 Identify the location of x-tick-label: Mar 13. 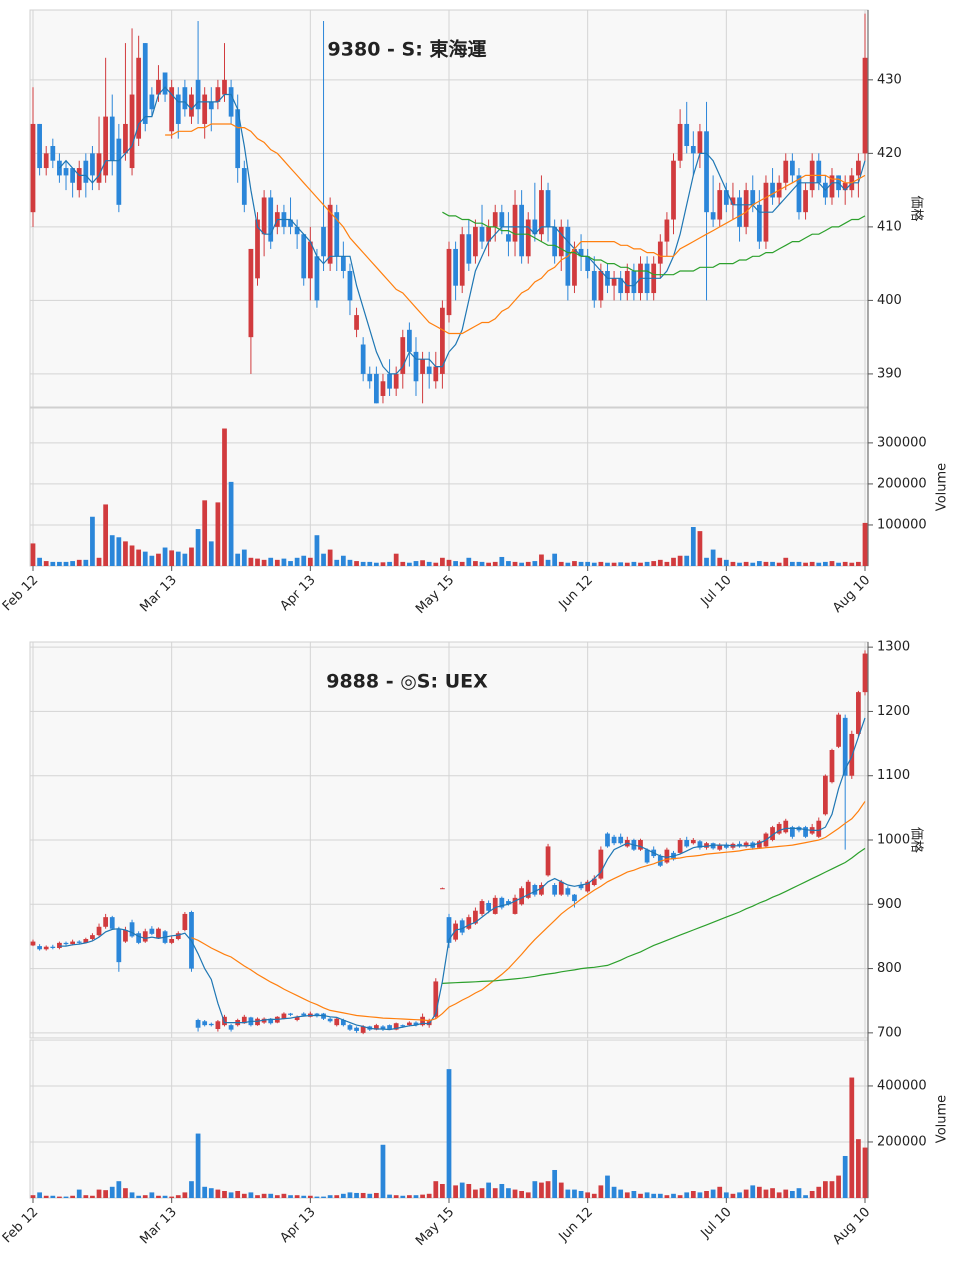
(158, 594).